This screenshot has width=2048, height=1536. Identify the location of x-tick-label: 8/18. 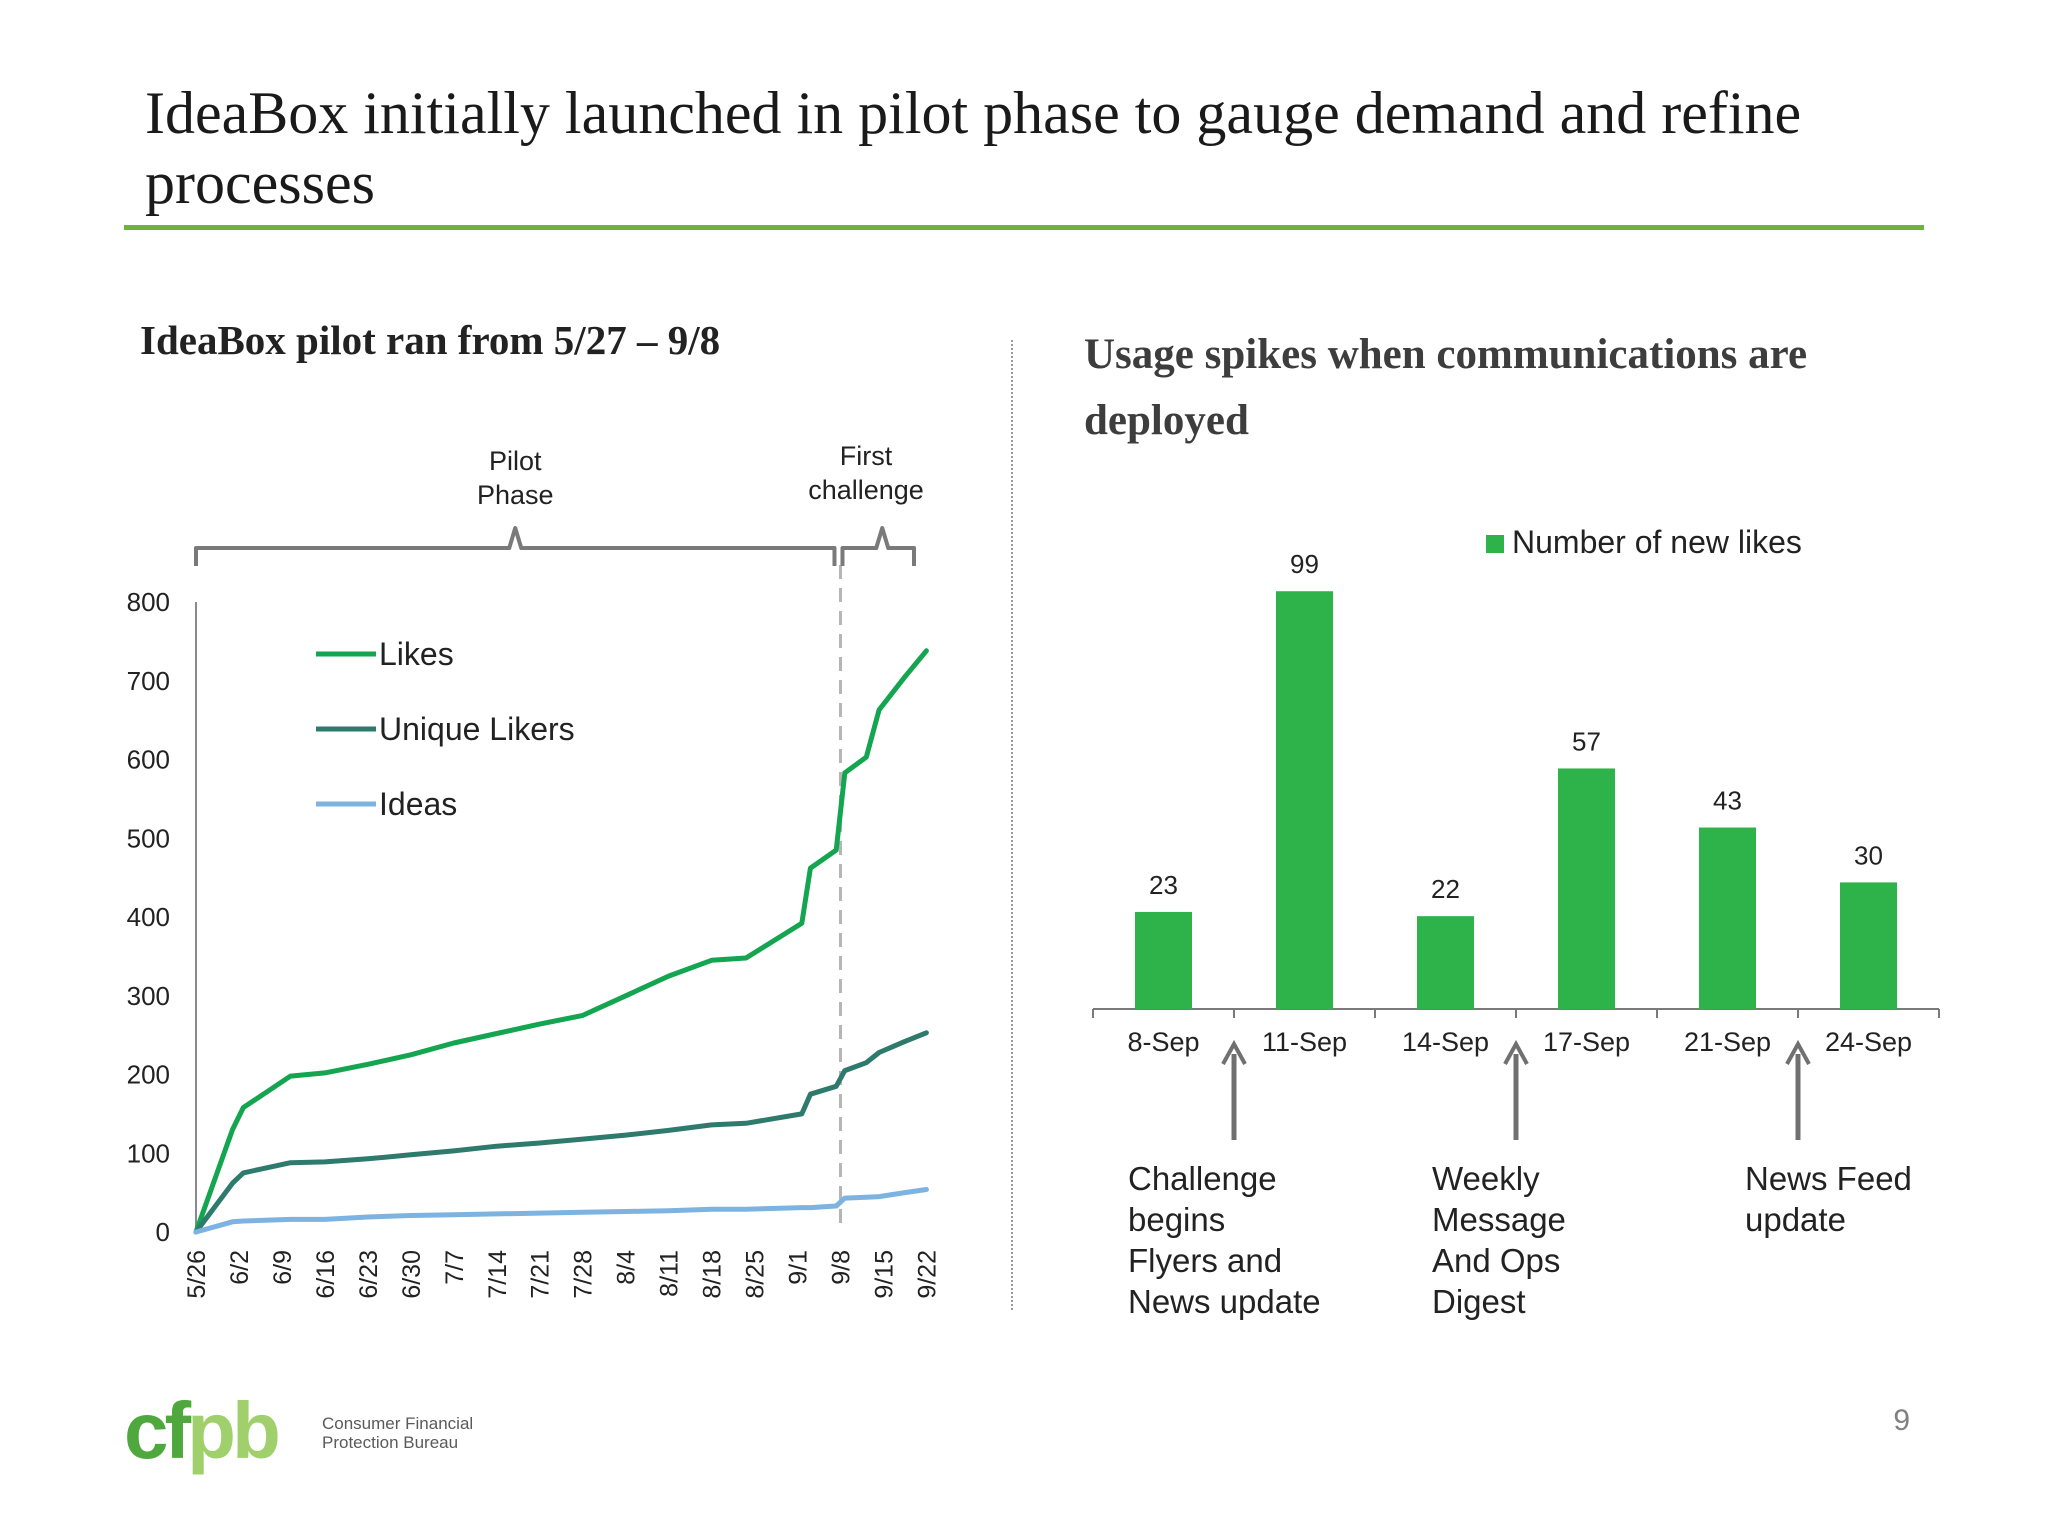
(713, 1274).